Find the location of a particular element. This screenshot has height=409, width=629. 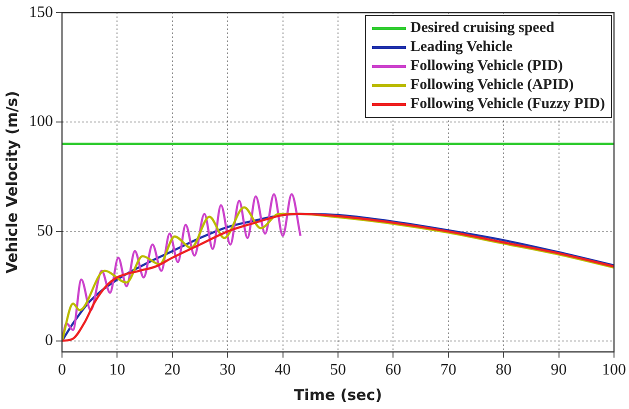

x-tick-label: 100 is located at coordinates (614, 370).